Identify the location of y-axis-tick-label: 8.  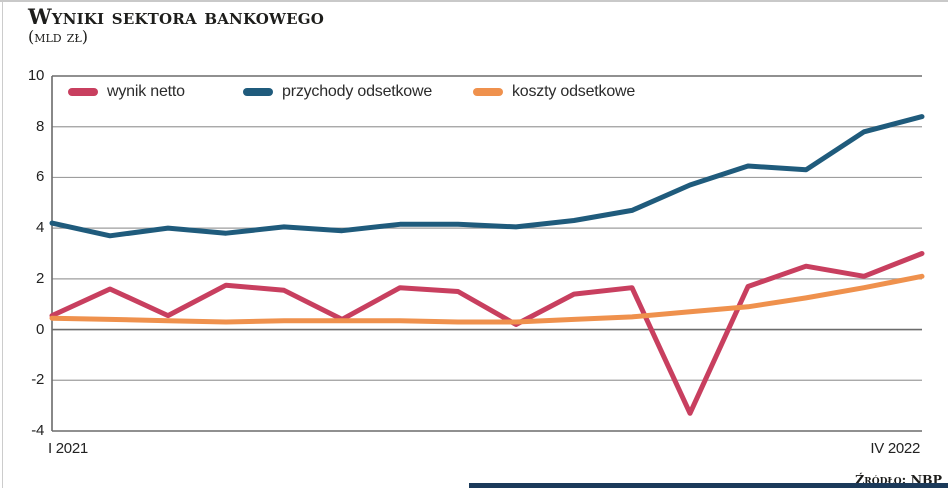
(39, 126).